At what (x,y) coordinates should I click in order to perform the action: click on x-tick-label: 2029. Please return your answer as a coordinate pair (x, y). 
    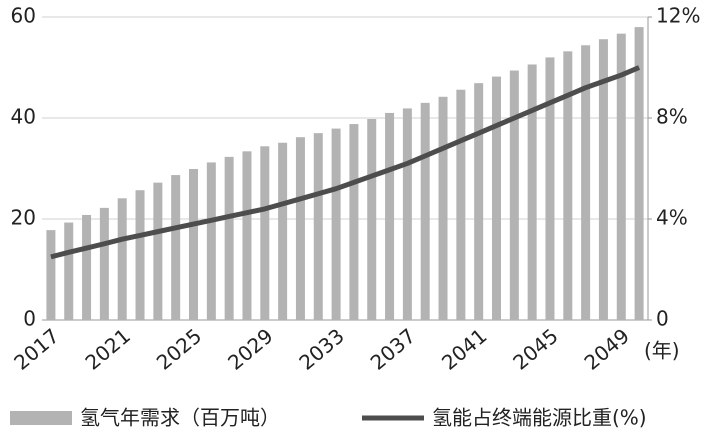
    Looking at the image, I should click on (250, 349).